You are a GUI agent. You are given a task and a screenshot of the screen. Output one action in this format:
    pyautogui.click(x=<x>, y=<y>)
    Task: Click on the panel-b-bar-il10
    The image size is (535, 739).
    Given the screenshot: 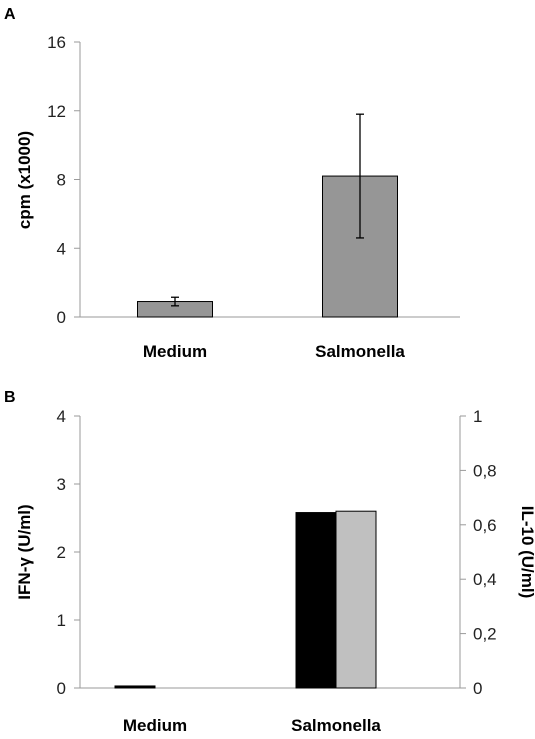 What is the action you would take?
    pyautogui.click(x=356, y=599)
    